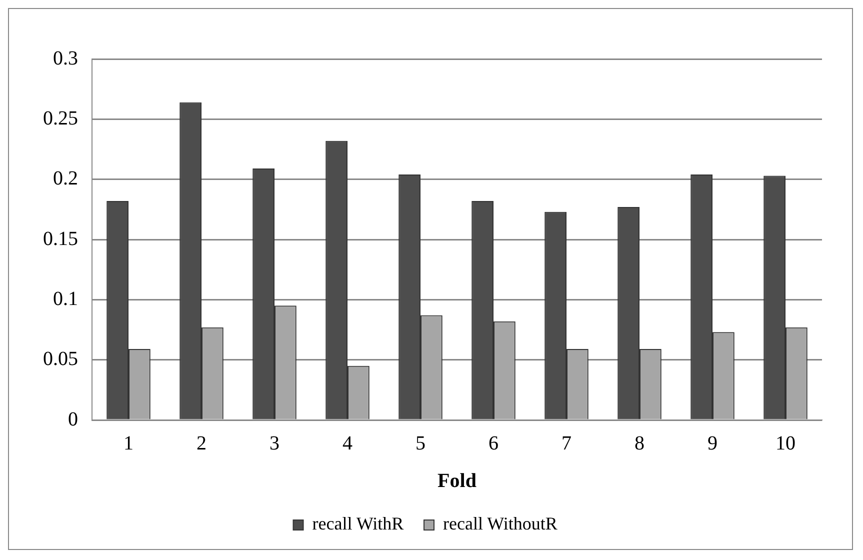  Describe the element at coordinates (567, 443) in the screenshot. I see `x-tick-label: 7` at that location.